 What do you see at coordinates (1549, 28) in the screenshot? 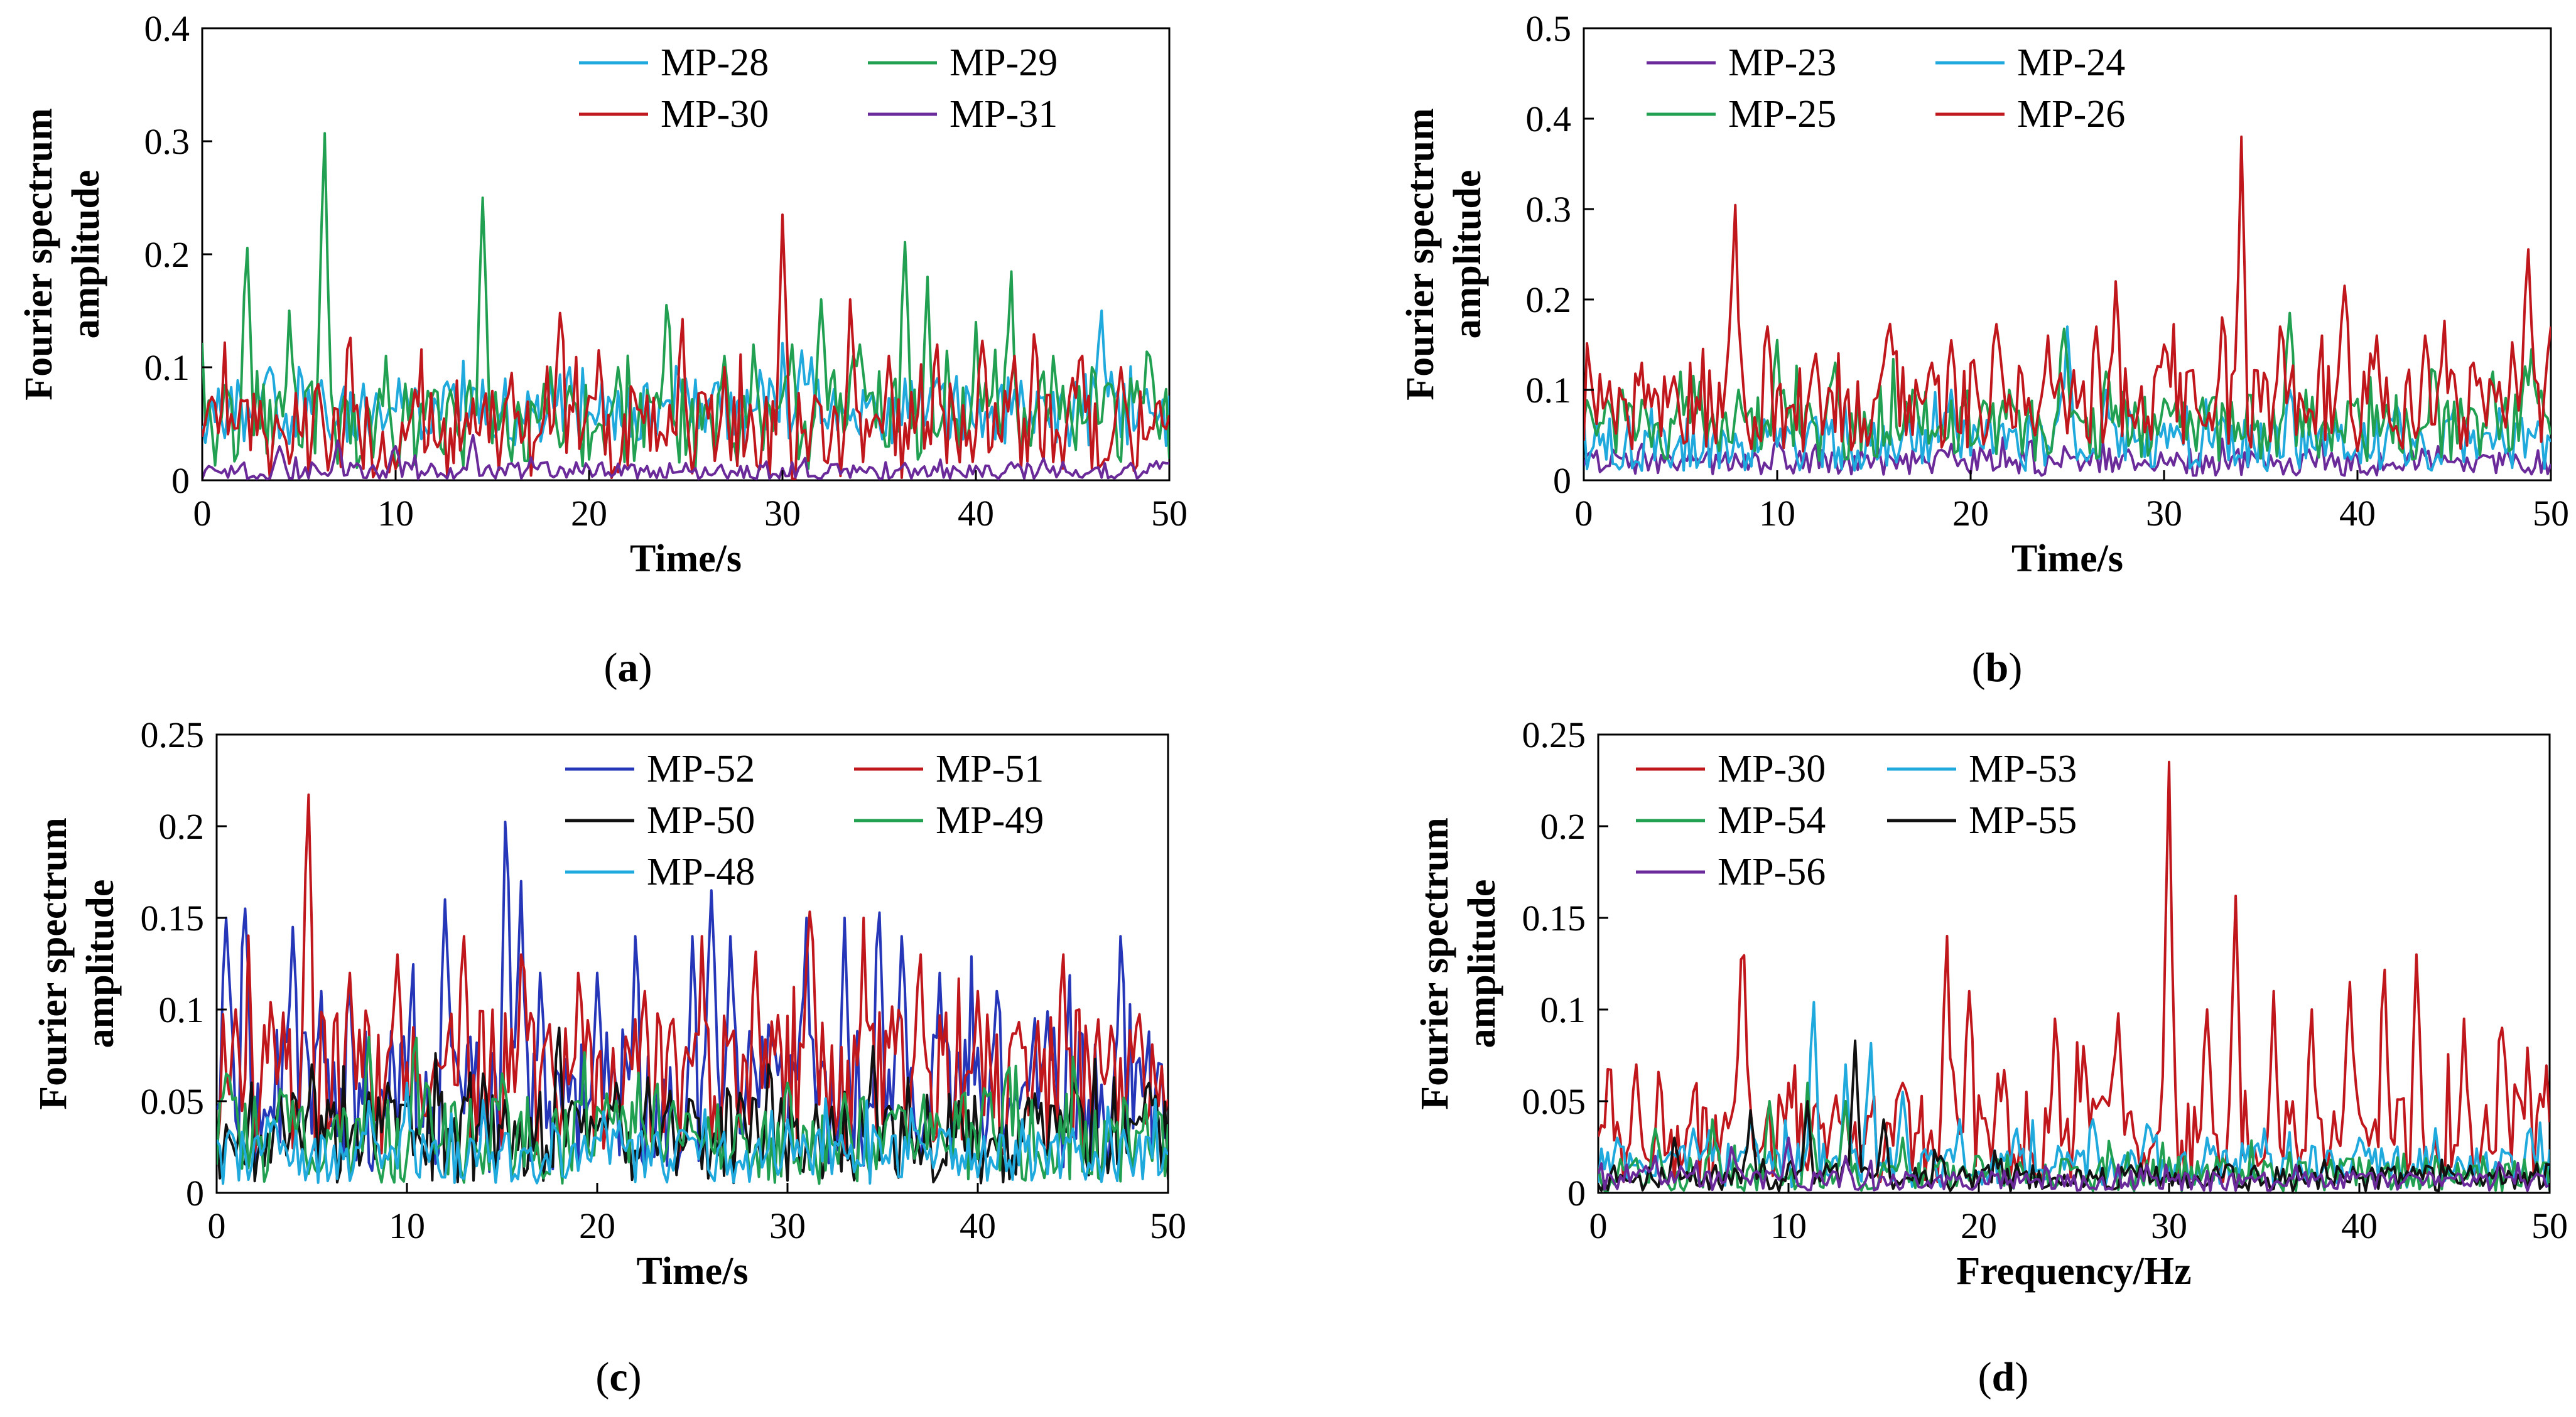
I see `y-tick-label: 0.5` at bounding box center [1549, 28].